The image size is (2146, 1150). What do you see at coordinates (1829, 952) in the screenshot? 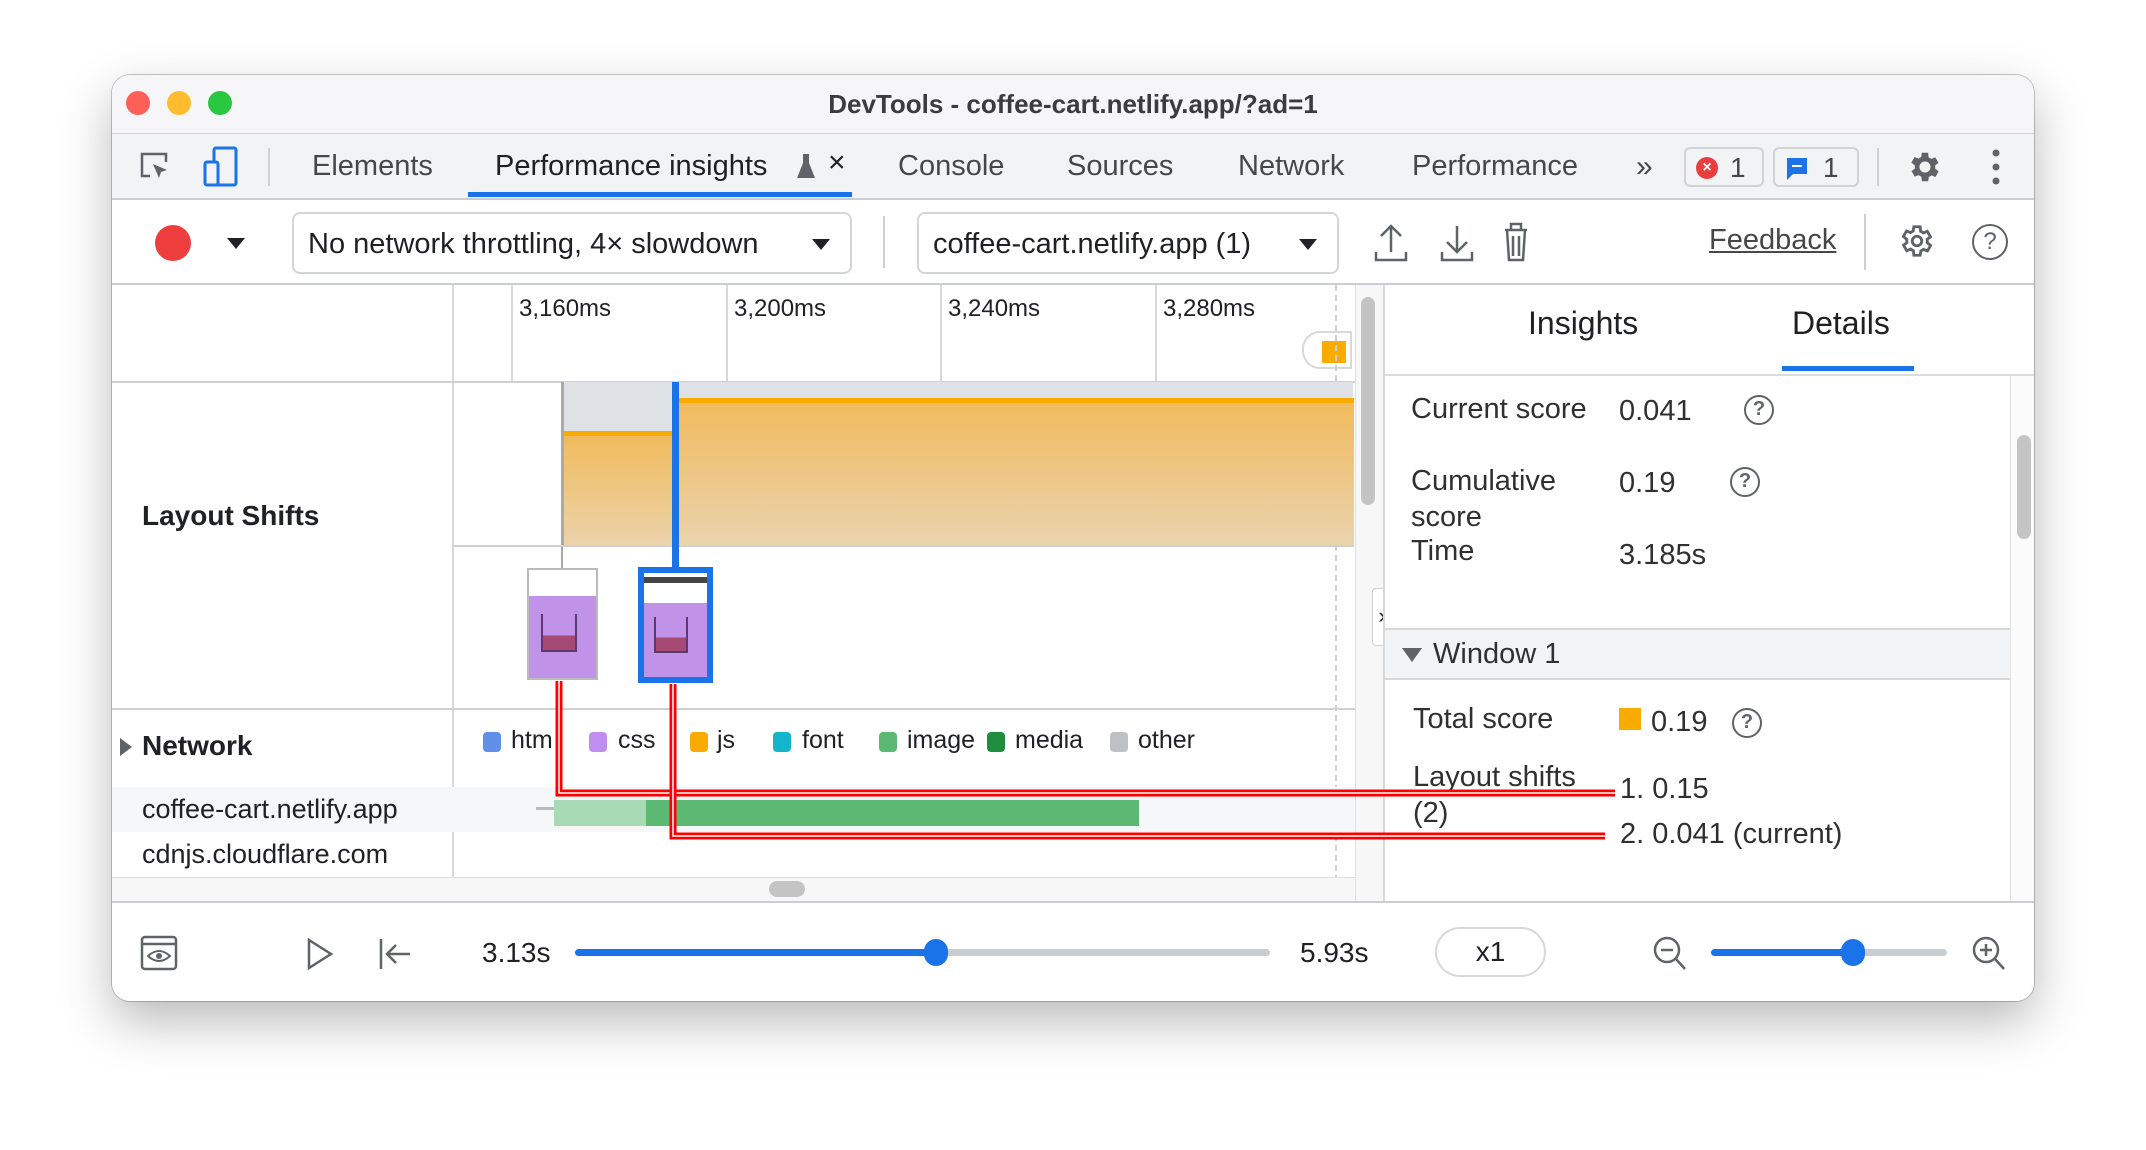
I see `zoom-slider` at bounding box center [1829, 952].